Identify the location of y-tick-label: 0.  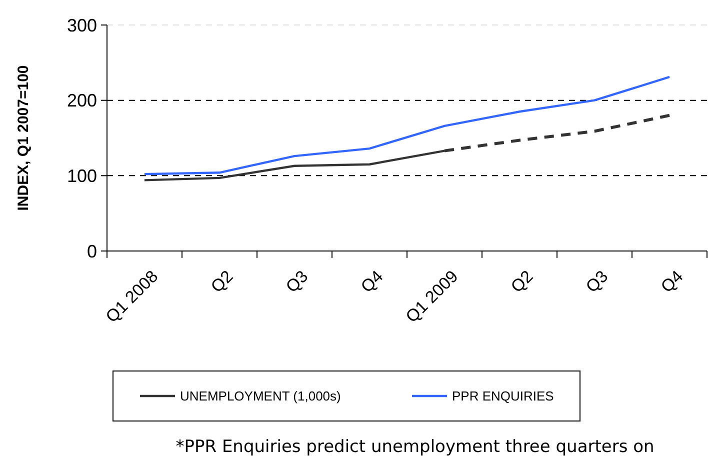
(91, 251).